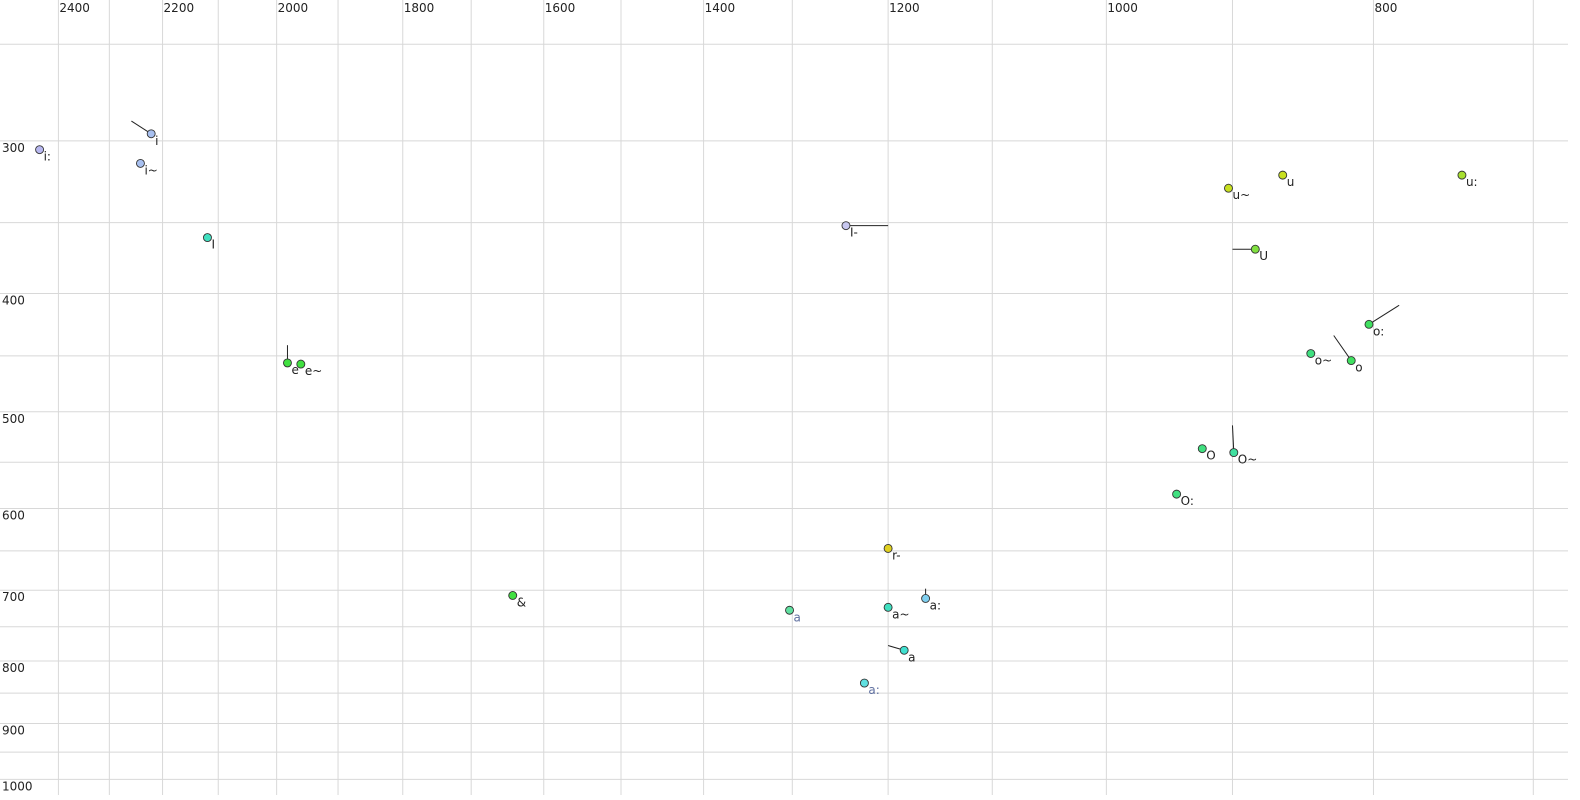  Describe the element at coordinates (1263, 256) in the screenshot. I see `vowel-label: U` at that location.